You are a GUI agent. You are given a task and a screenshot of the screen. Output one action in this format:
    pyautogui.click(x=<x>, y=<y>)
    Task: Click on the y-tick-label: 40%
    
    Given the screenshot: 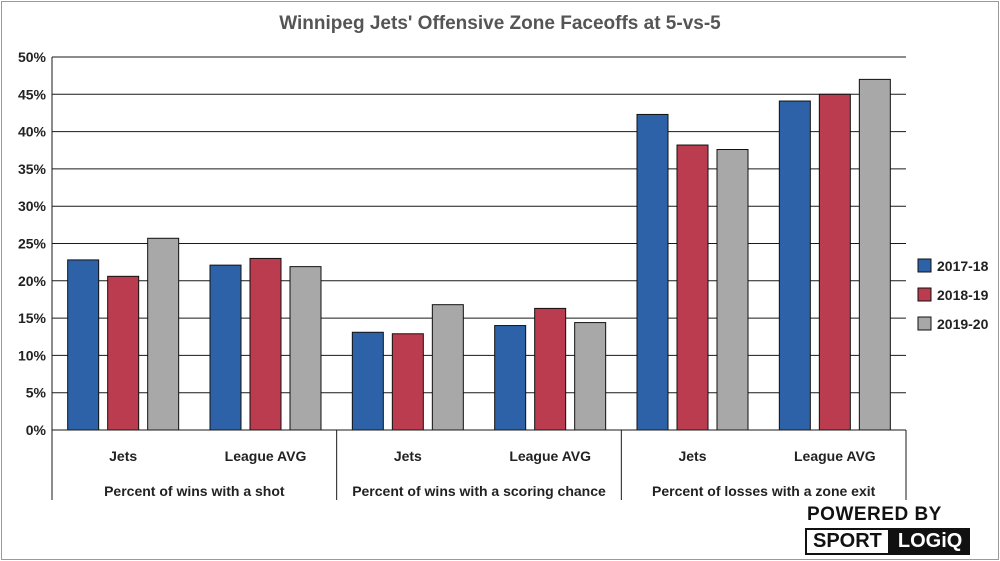 What is the action you would take?
    pyautogui.click(x=32, y=132)
    